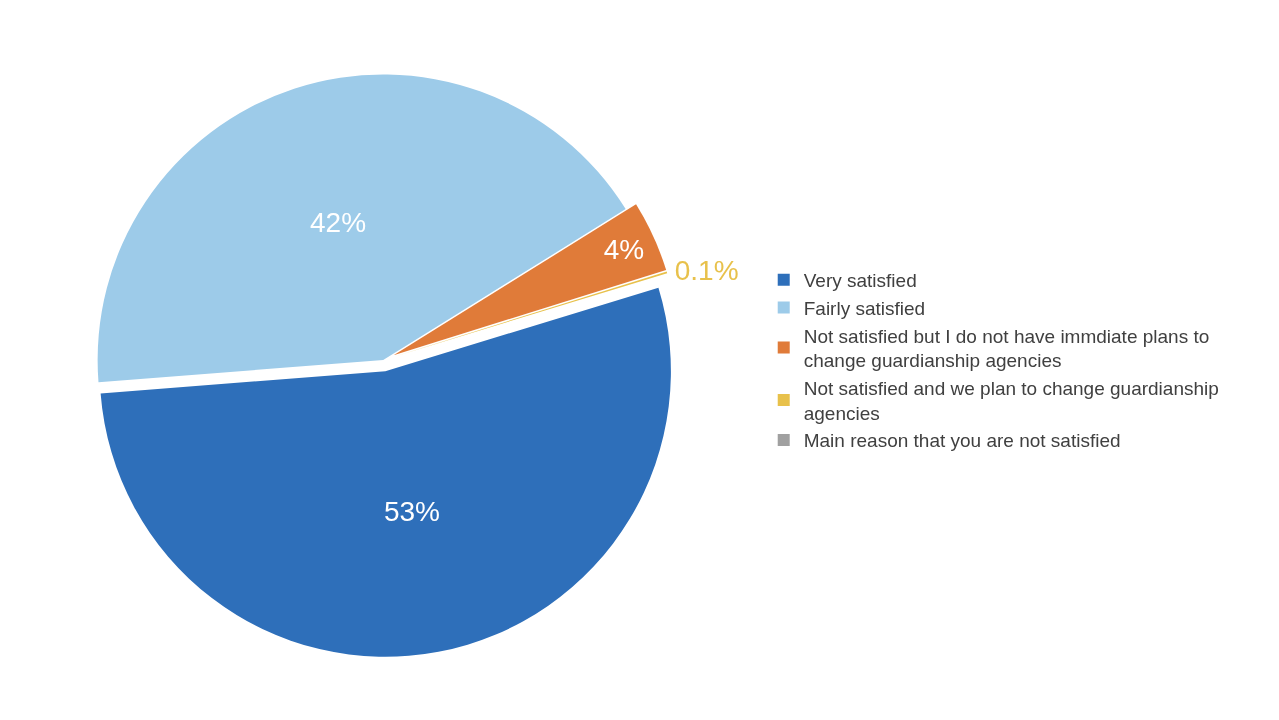 This screenshot has width=1279, height=720. What do you see at coordinates (624, 250) in the screenshot?
I see `data-label: 4%` at bounding box center [624, 250].